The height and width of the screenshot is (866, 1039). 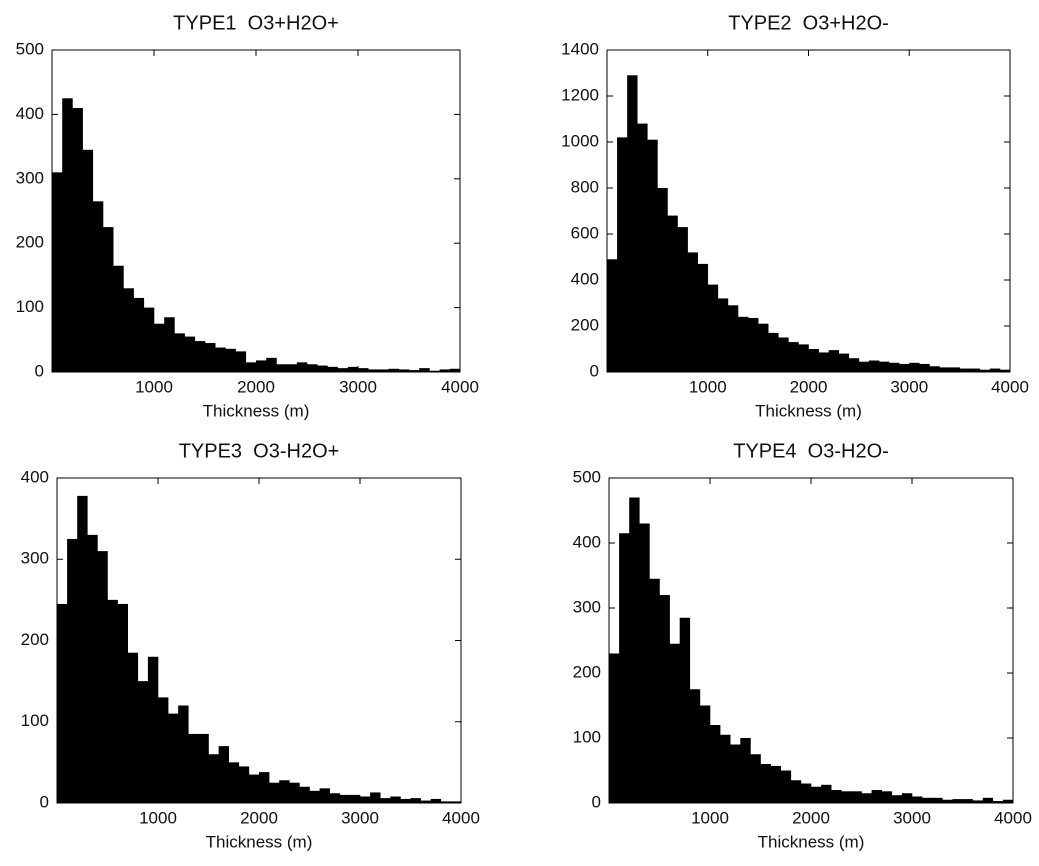 What do you see at coordinates (912, 817) in the screenshot?
I see `x-tick-label: 3000` at bounding box center [912, 817].